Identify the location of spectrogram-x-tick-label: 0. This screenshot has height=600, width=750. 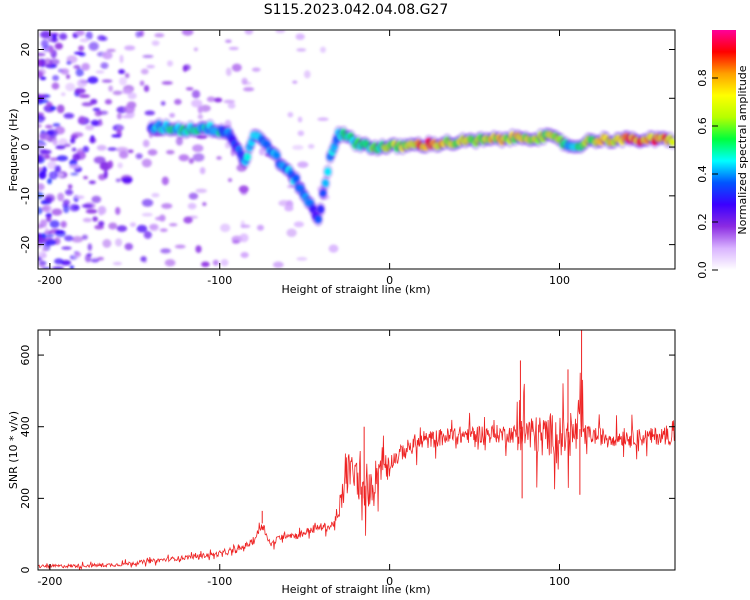
(389, 280).